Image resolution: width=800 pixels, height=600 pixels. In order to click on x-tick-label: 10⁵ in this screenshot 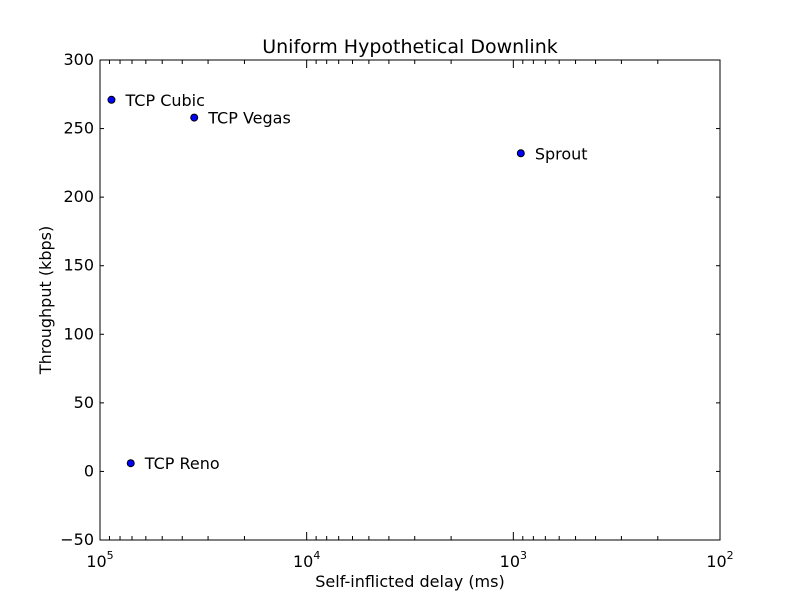, I will do `click(99, 560)`.